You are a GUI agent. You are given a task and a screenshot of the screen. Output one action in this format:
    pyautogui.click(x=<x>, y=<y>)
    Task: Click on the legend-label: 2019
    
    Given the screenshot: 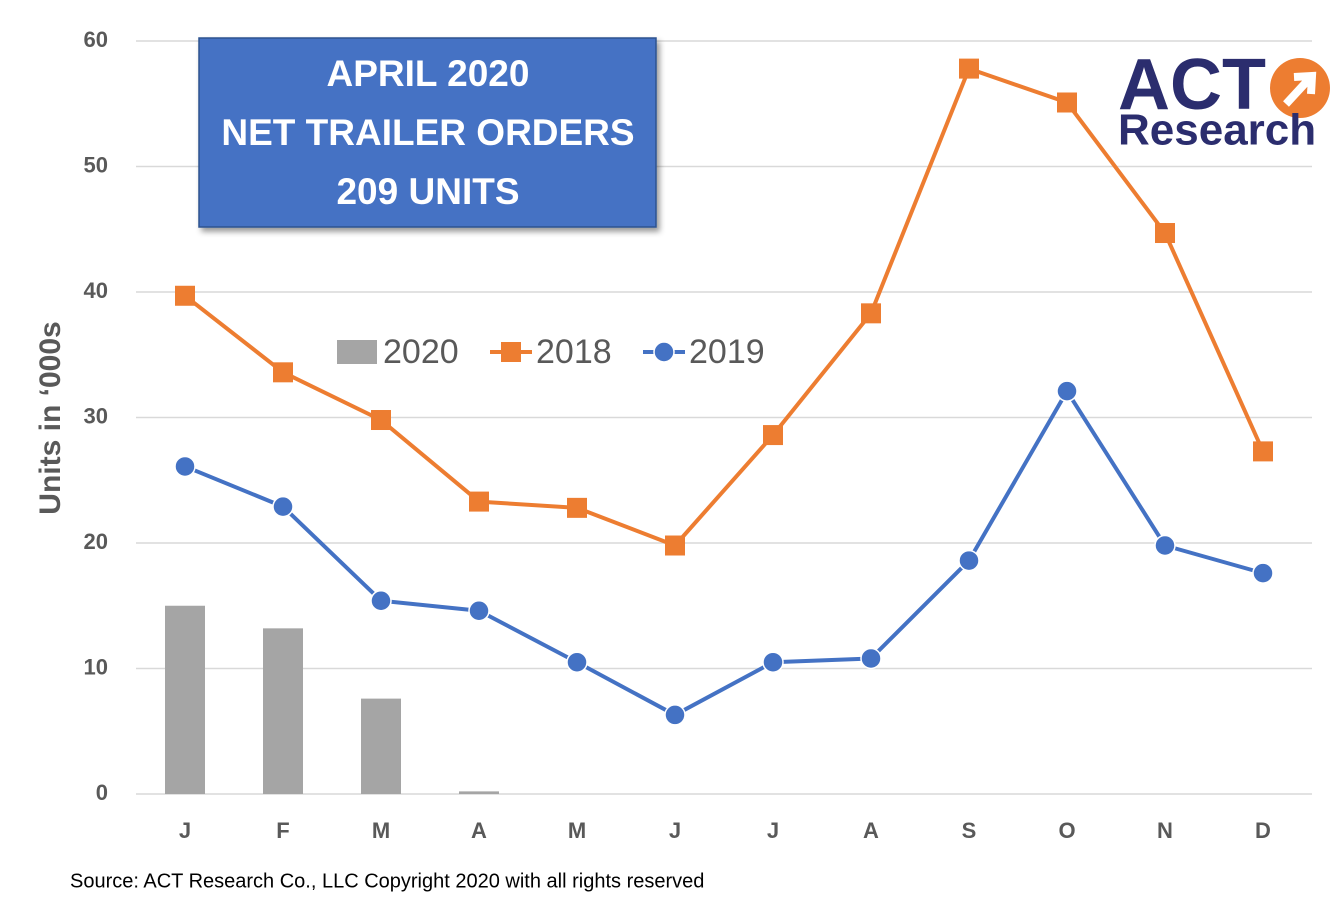 What is the action you would take?
    pyautogui.click(x=727, y=352)
    